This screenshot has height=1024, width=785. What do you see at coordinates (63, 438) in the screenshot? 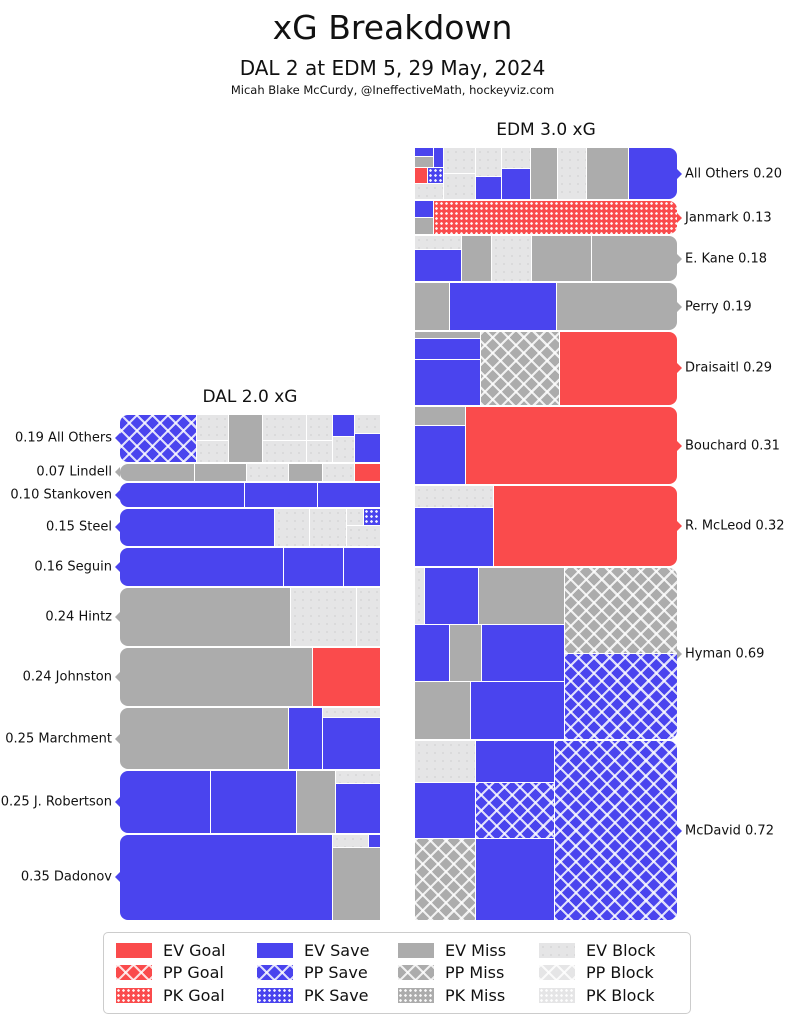
I see `player-label: 0.19 All Others` at bounding box center [63, 438].